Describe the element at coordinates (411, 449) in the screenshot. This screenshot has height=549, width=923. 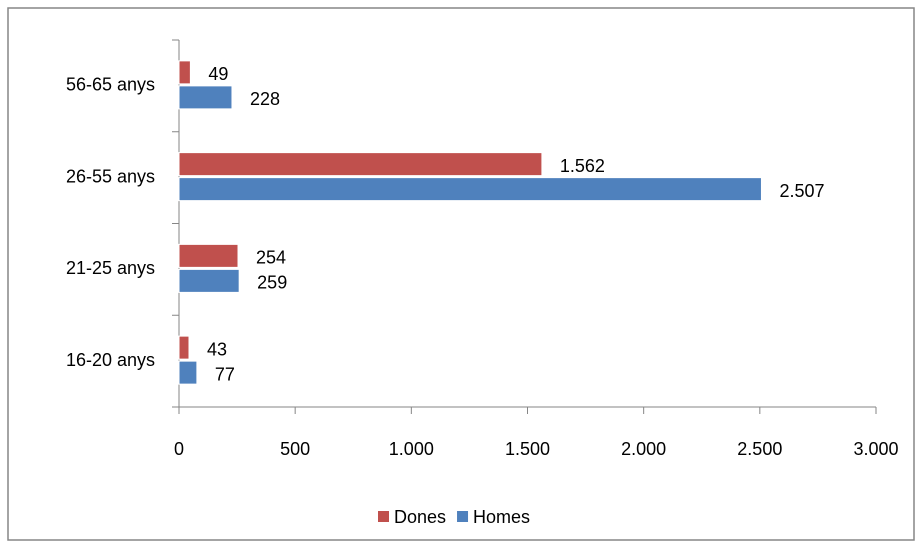
I see `x-tick-label: 1.000` at that location.